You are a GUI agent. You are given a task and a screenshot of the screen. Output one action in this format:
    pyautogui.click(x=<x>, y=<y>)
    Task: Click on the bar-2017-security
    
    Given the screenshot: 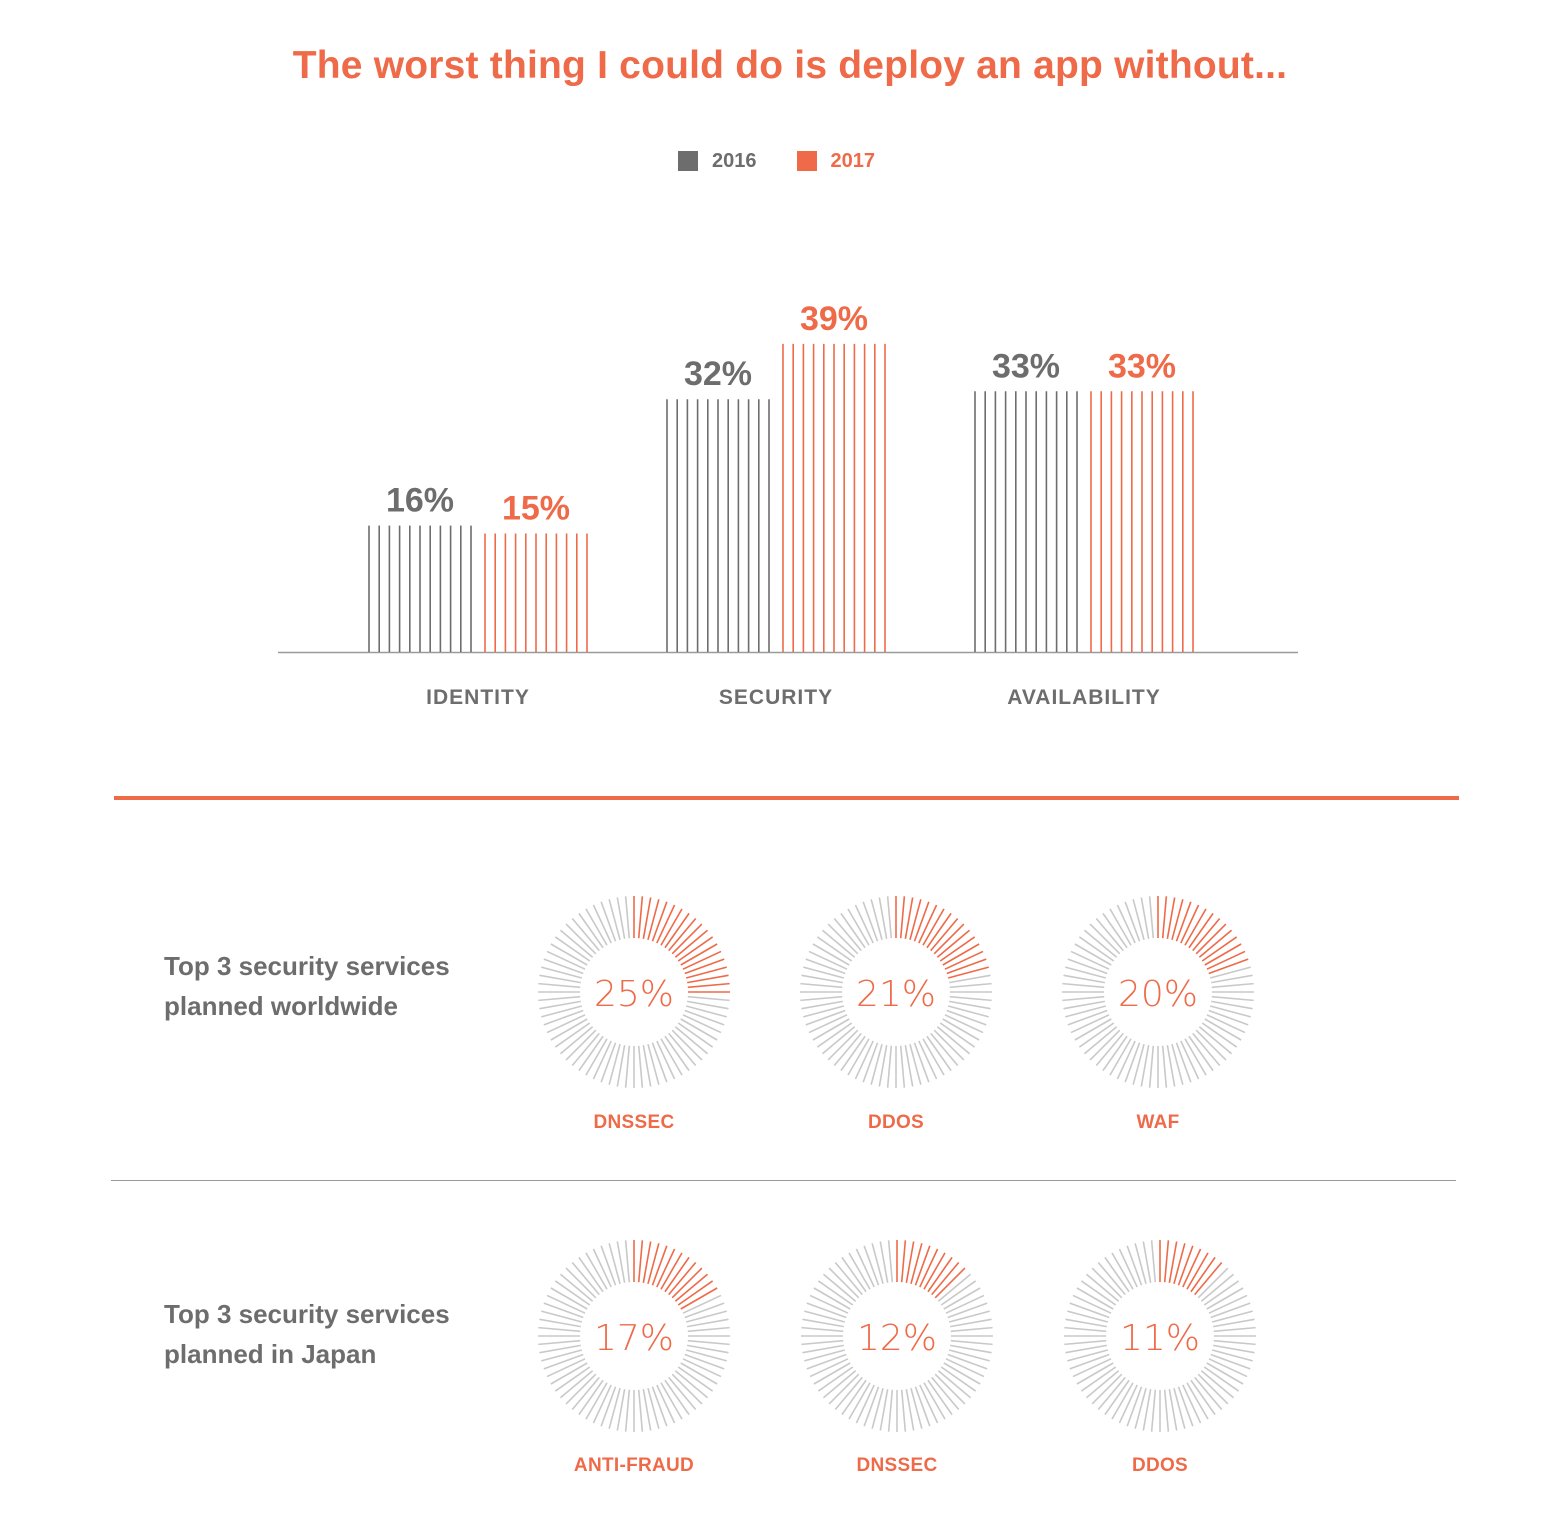 What is the action you would take?
    pyautogui.click(x=834, y=497)
    